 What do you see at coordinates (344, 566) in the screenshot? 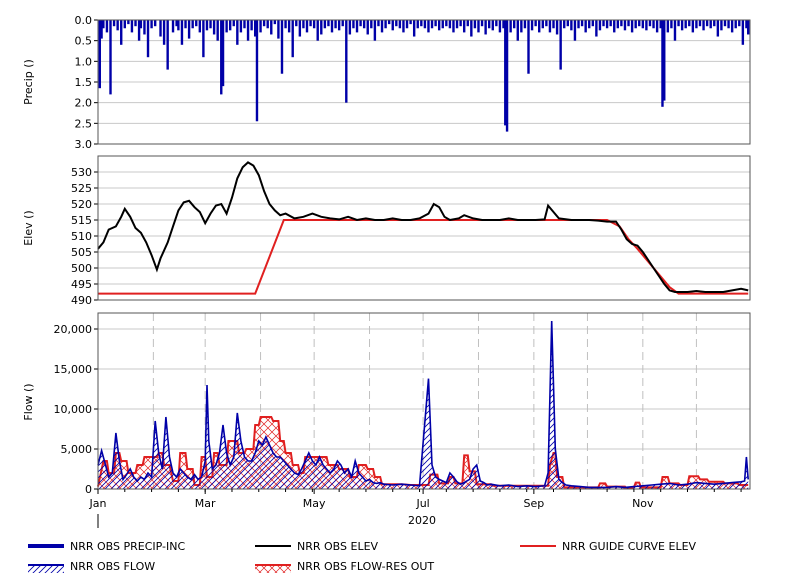
I see `legend-item: NRR OBS FLOW-RES OUT` at bounding box center [344, 566].